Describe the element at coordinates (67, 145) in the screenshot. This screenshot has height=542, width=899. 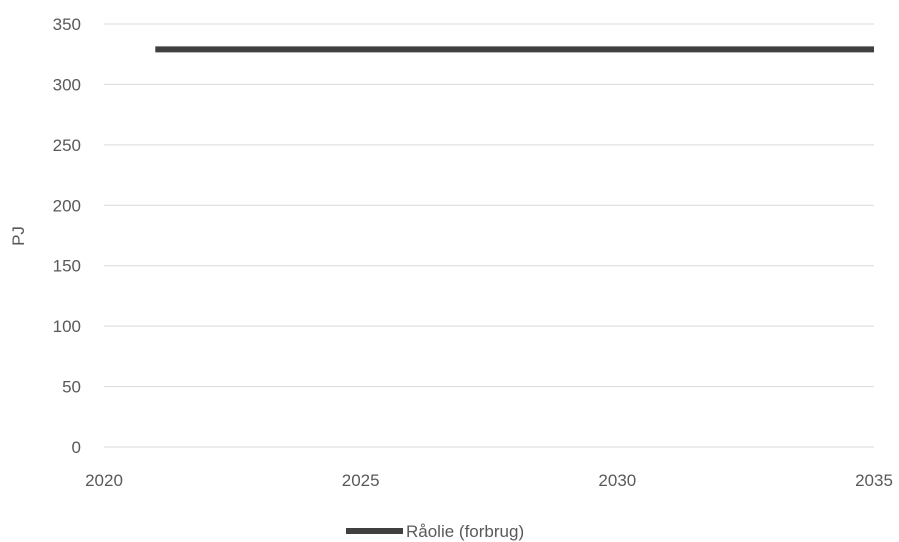
I see `y-tick-label: 250` at that location.